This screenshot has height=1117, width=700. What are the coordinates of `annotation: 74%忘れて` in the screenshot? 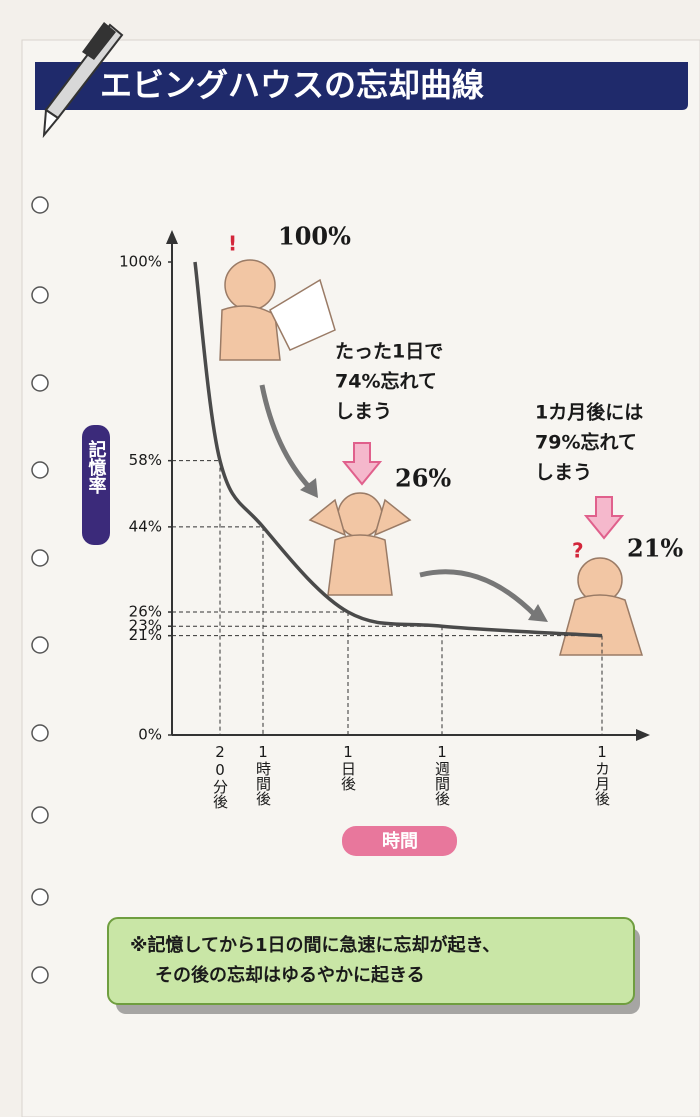 It's located at (386, 381).